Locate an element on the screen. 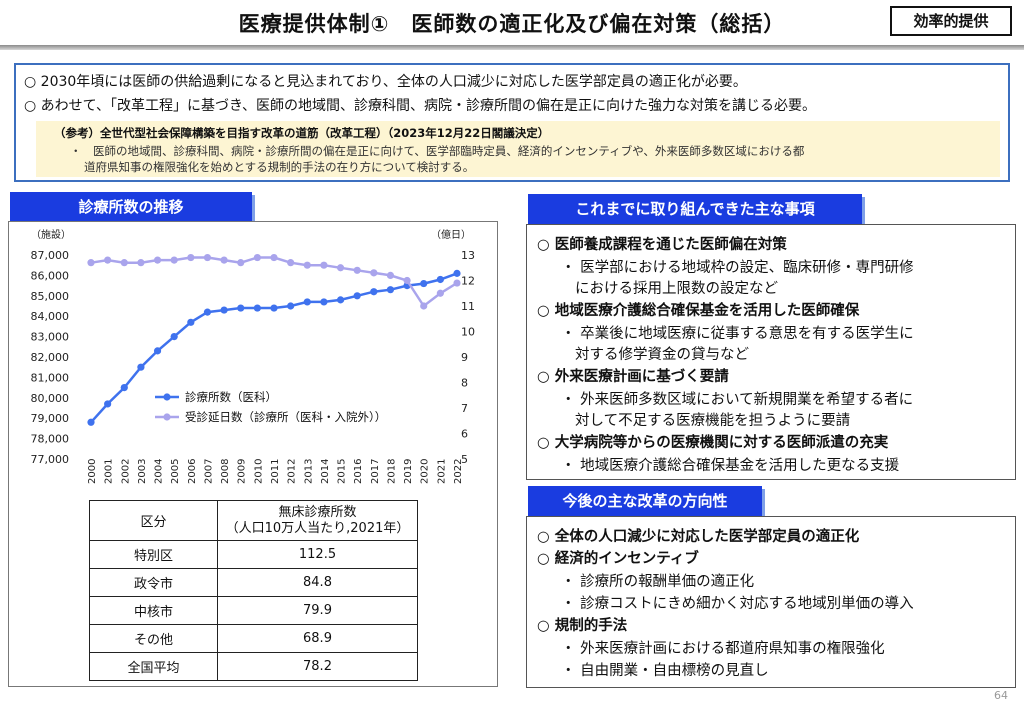 Image resolution: width=1024 pixels, height=707 pixels. right-top-banner: これまでに取り組んできた主な事項 is located at coordinates (695, 209).